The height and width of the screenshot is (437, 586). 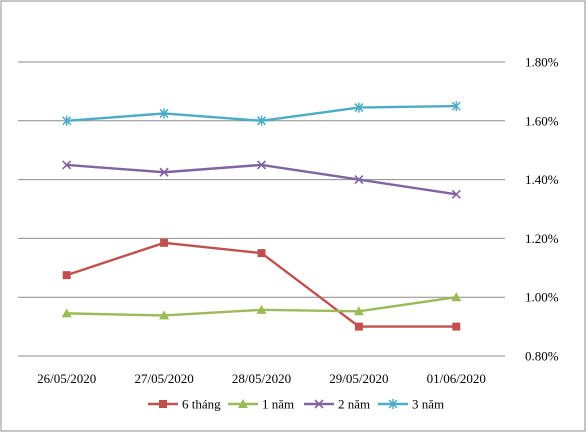 I want to click on x-tick-label: 01/06/2020, so click(x=456, y=378).